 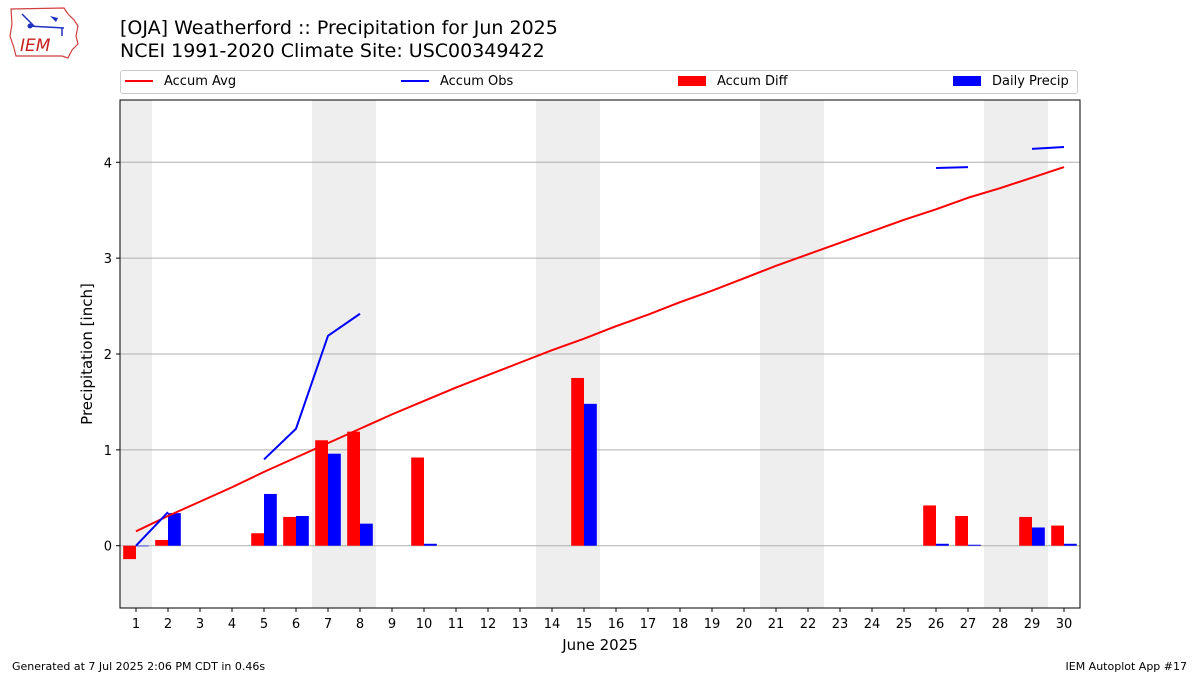 I want to click on x-tick-label: 17, so click(x=648, y=624).